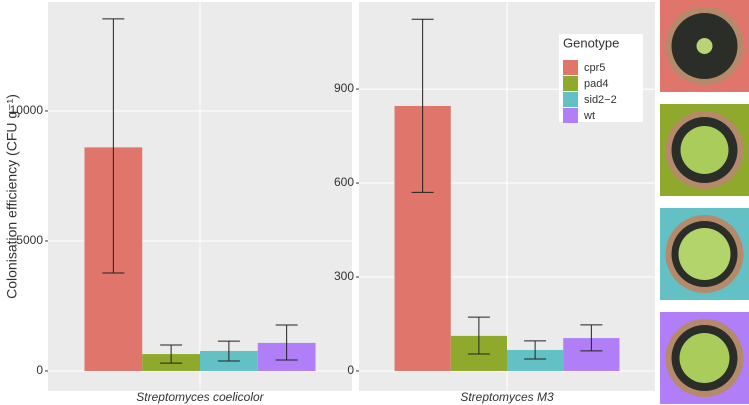  What do you see at coordinates (200, 397) in the screenshot?
I see `x-tick-label: Streptomyces coelicolor` at bounding box center [200, 397].